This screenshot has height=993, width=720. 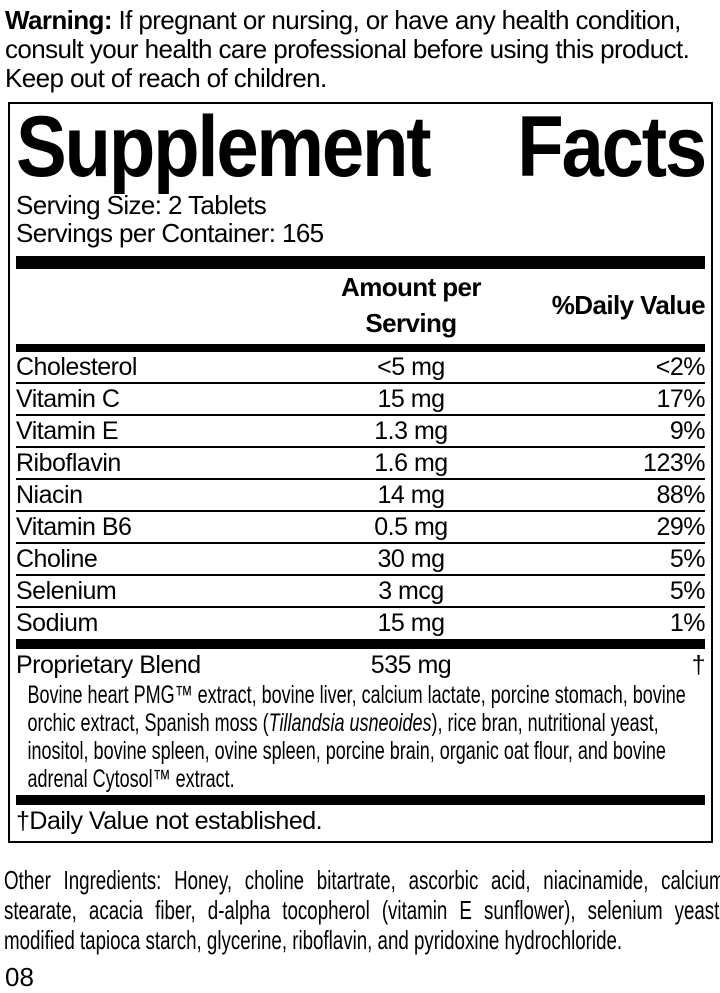 I want to click on proprietary-blend-row: Proprietary Blend 535 mg †, so click(x=361, y=665).